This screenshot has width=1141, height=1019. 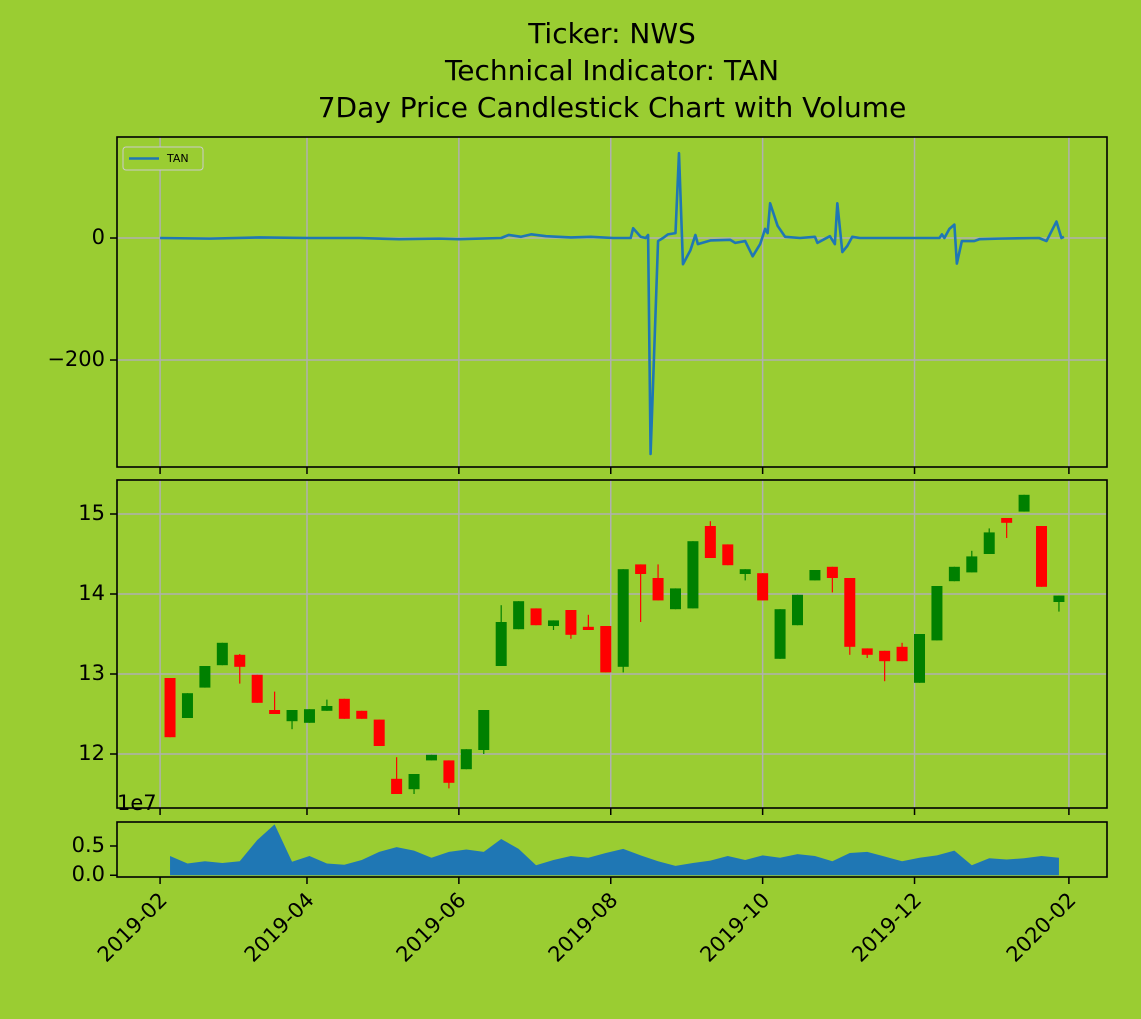 I want to click on area, so click(x=614, y=850).